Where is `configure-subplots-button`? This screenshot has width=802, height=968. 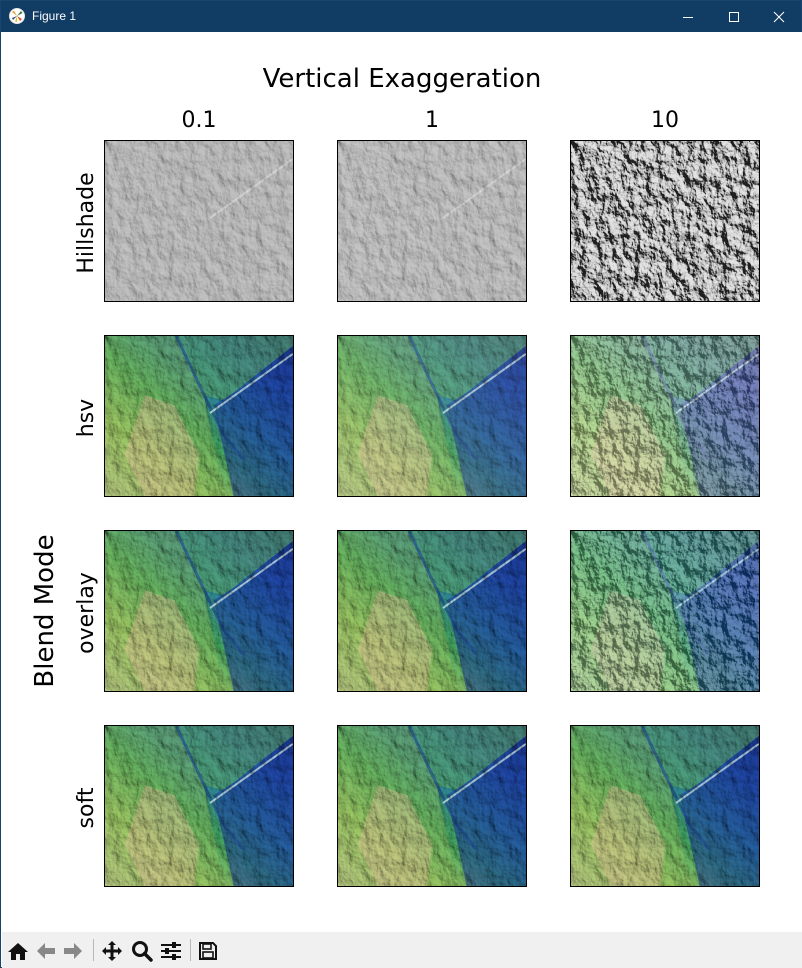 configure-subplots-button is located at coordinates (171, 951).